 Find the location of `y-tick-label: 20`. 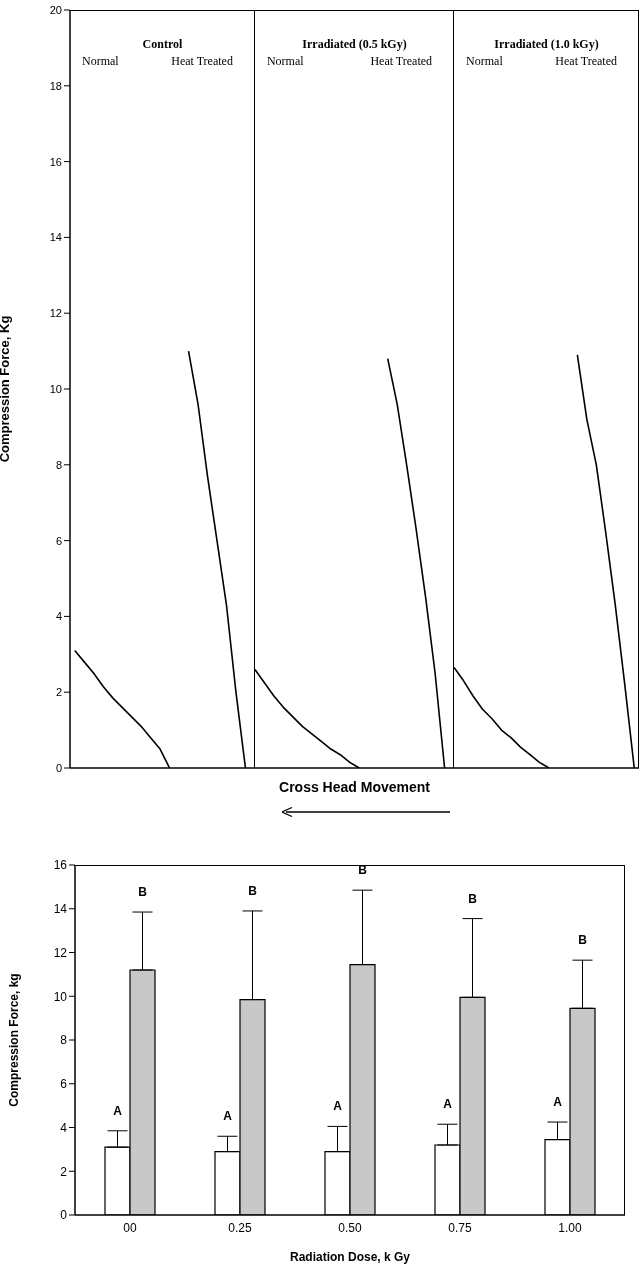

y-tick-label: 20 is located at coordinates (55, 9).